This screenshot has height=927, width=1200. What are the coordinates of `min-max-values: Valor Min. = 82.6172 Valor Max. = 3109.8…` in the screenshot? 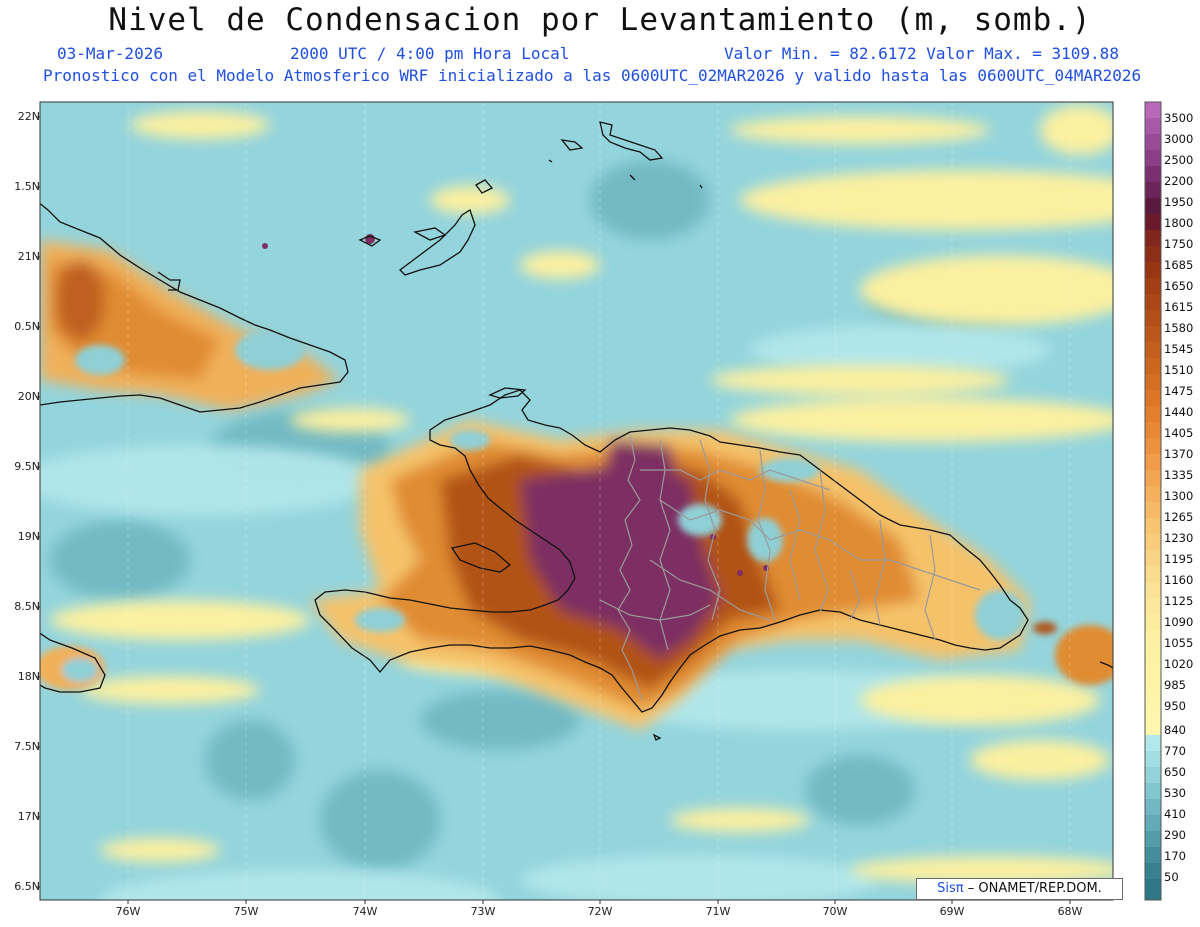 It's located at (921, 53).